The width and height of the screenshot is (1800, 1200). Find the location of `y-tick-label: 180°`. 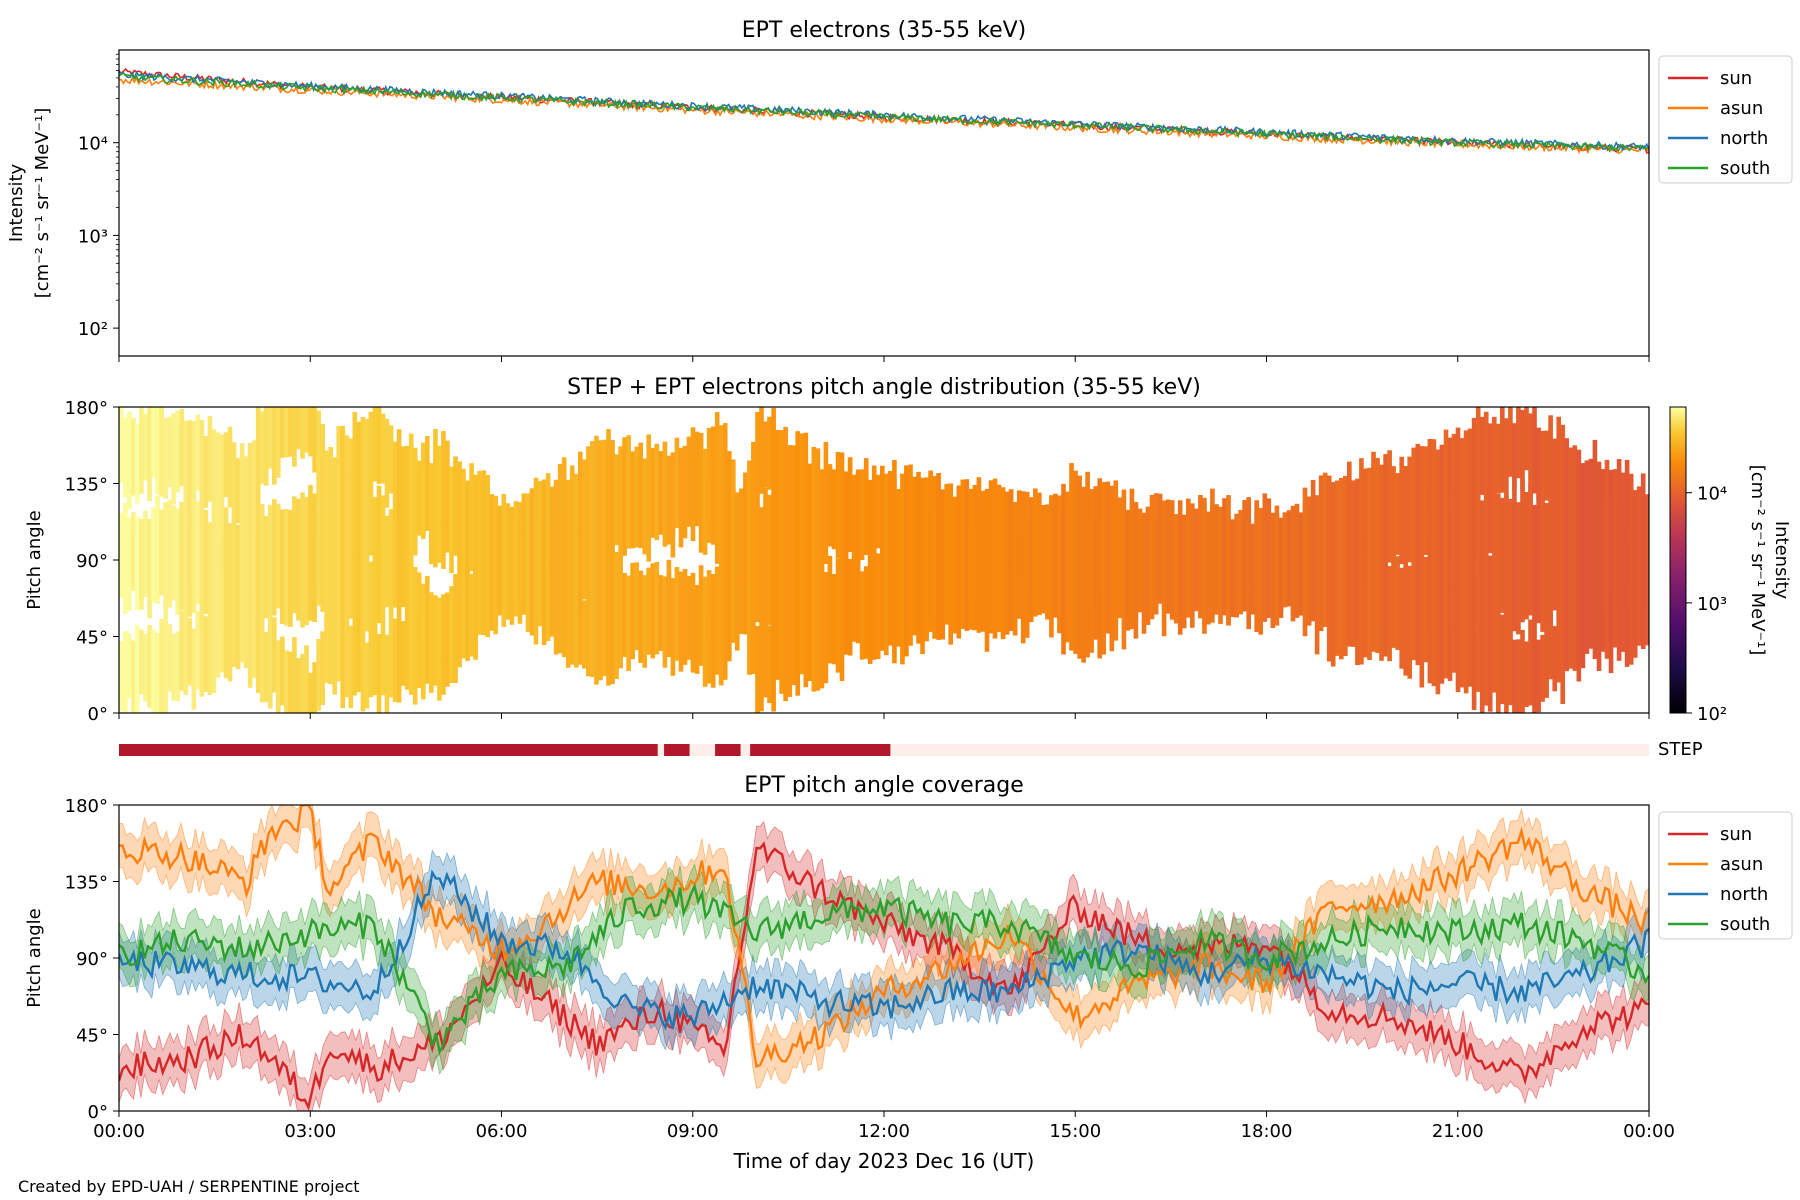

y-tick-label: 180° is located at coordinates (86, 408).